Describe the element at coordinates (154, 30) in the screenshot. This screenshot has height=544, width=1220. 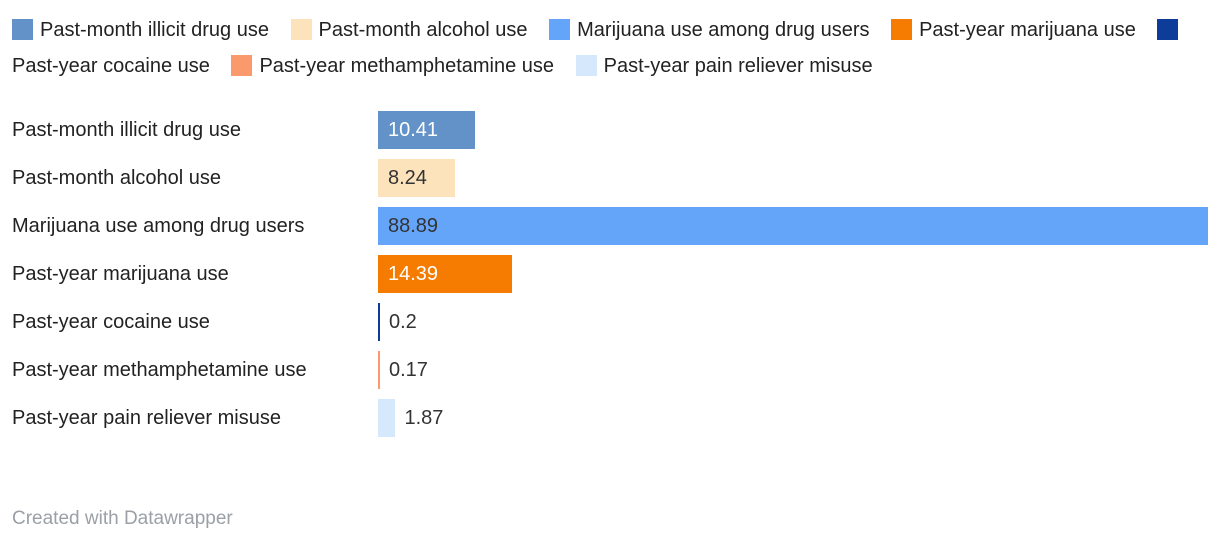
I see `legend-label: Past-month illicit drug use` at that location.